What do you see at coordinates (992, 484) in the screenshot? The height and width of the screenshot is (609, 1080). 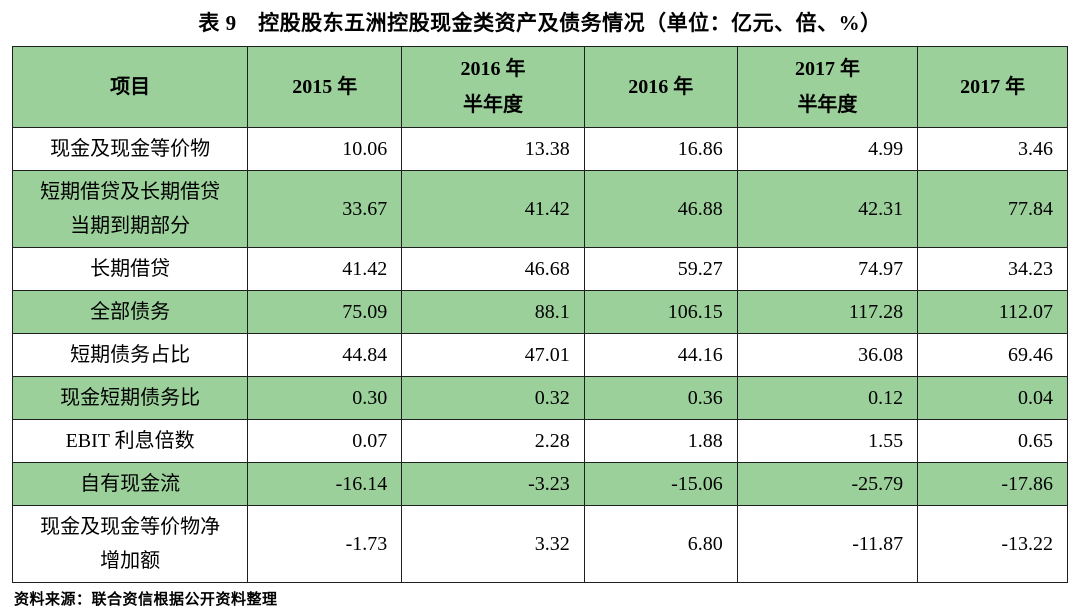 I see `value-cell: -17.86` at bounding box center [992, 484].